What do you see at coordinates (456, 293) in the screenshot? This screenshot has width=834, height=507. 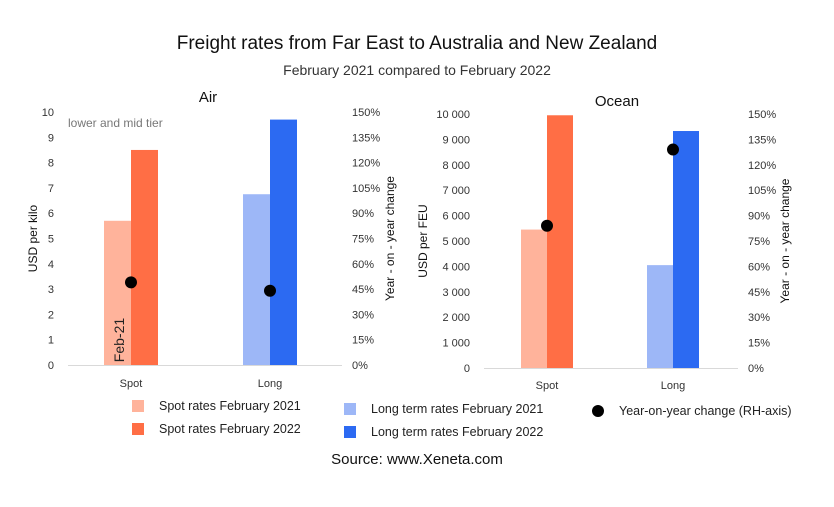 I see `y-tick-label: 3 000` at bounding box center [456, 293].